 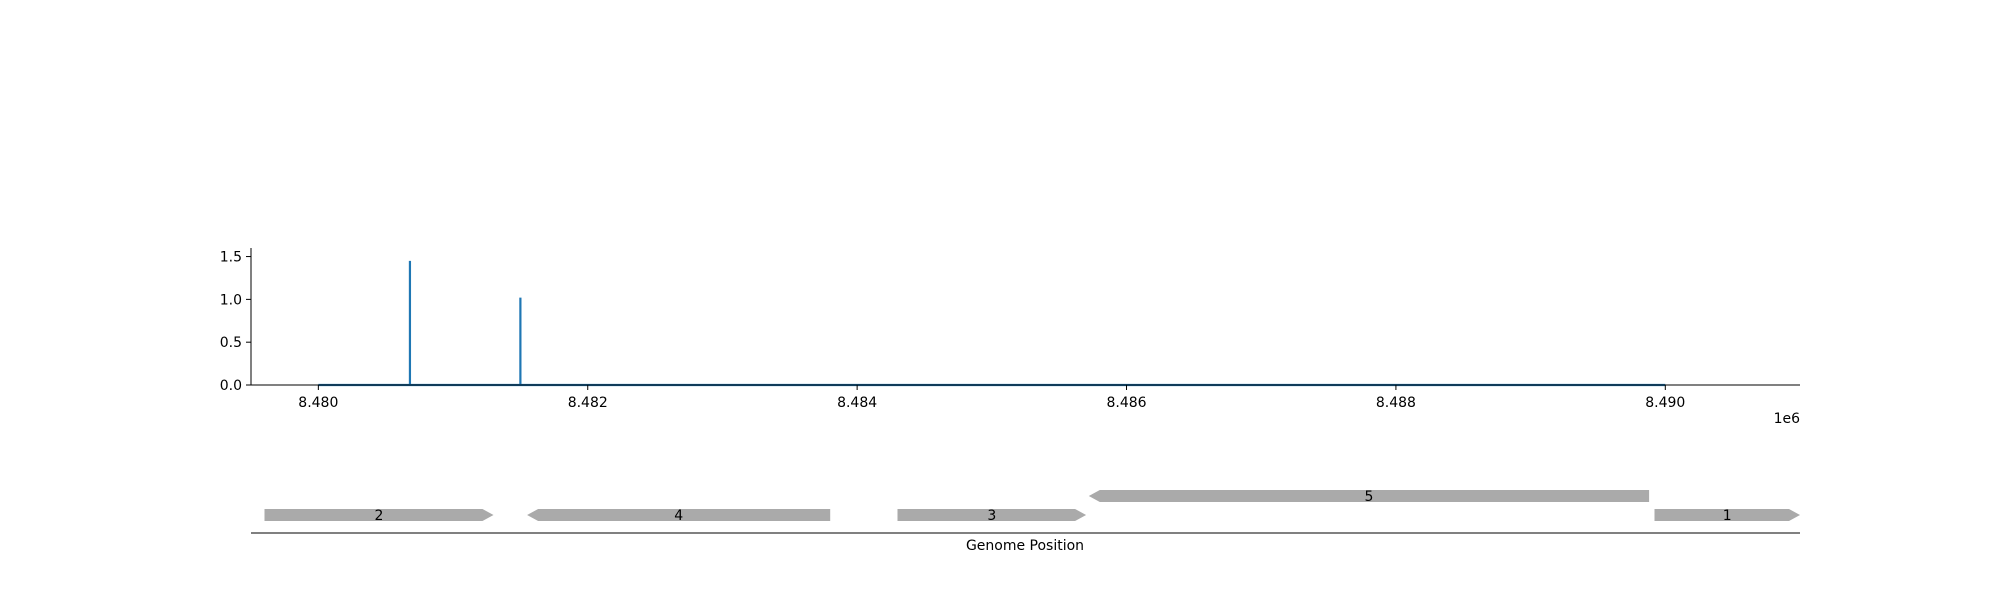 I want to click on x-tick-label: 8.482, so click(x=588, y=403).